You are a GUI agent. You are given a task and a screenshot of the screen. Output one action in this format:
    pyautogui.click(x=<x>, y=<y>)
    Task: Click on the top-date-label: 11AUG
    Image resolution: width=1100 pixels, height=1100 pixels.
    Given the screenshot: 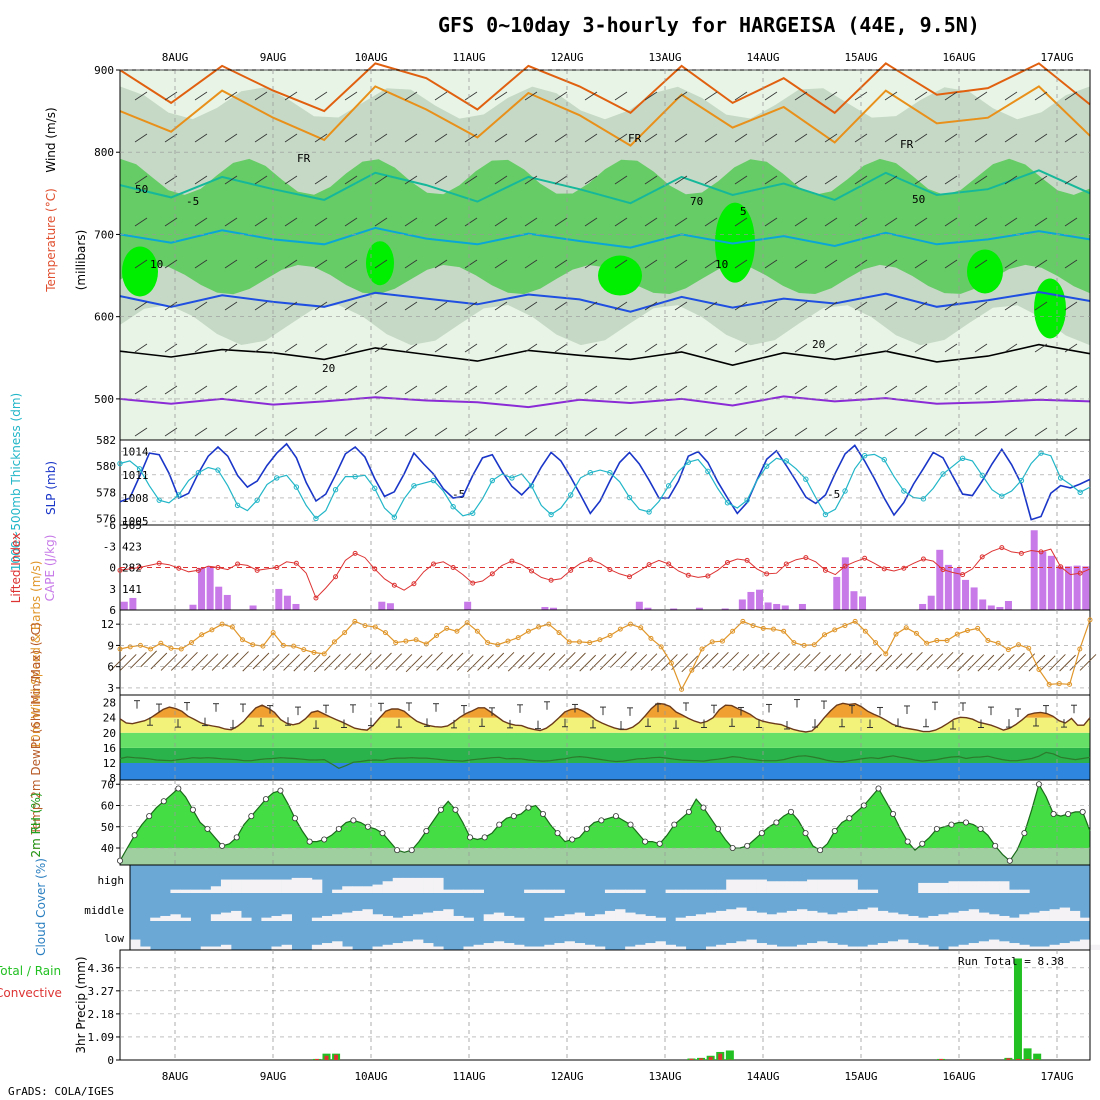 What is the action you would take?
    pyautogui.click(x=468, y=57)
    